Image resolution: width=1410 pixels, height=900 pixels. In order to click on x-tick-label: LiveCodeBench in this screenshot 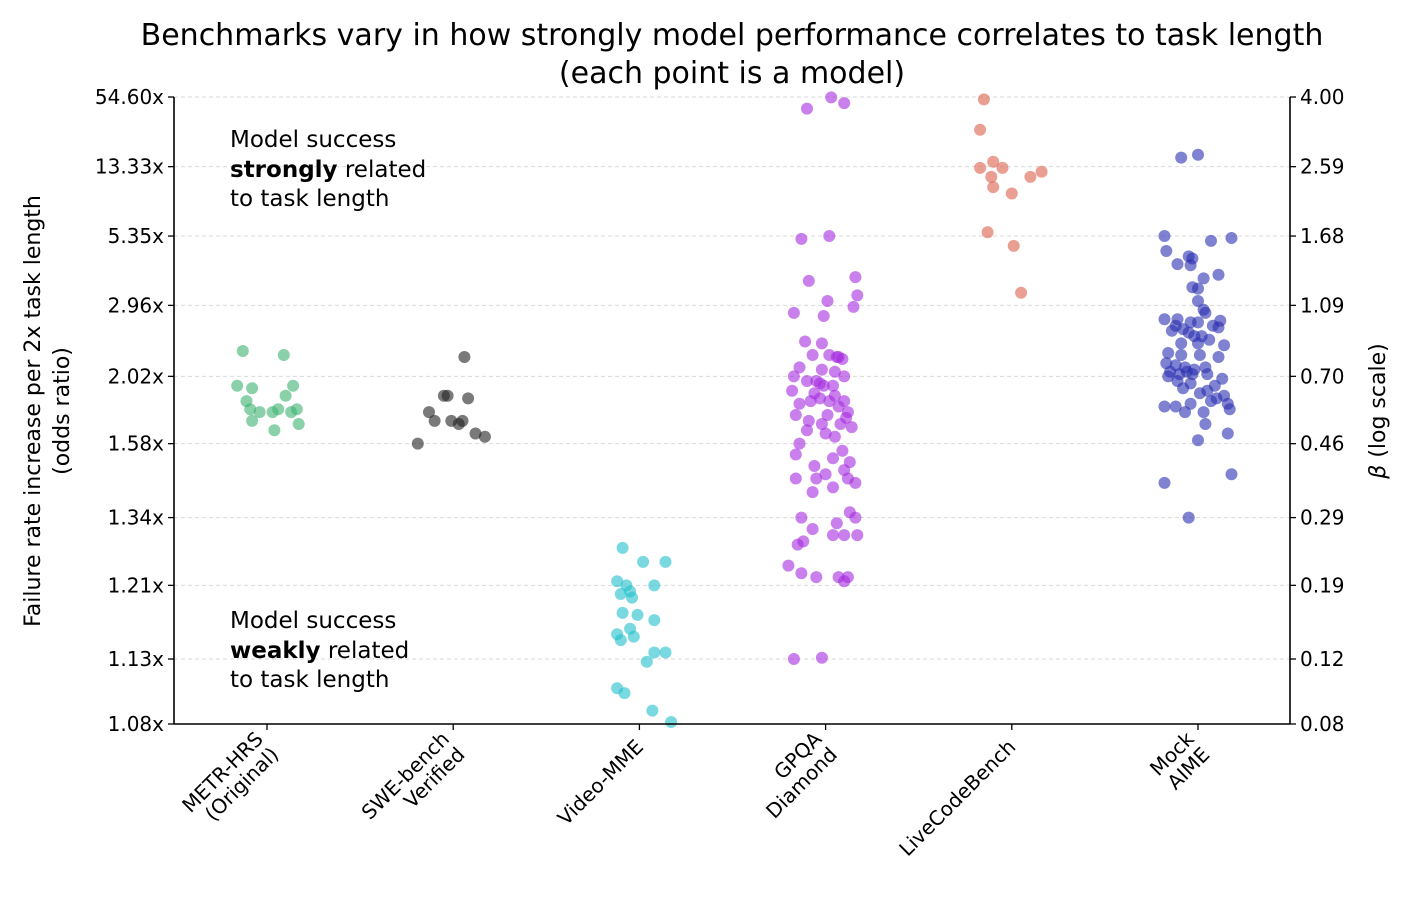, I will do `click(957, 798)`.